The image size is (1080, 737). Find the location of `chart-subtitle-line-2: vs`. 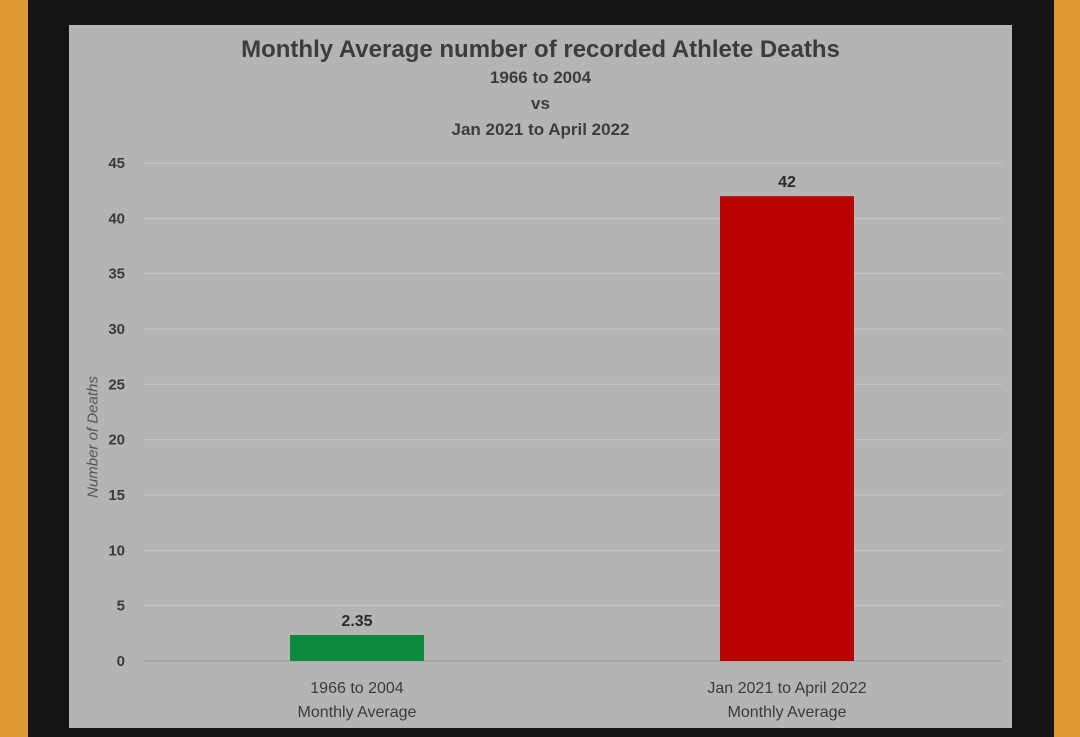

chart-subtitle-line-2: vs is located at coordinates (540, 103).